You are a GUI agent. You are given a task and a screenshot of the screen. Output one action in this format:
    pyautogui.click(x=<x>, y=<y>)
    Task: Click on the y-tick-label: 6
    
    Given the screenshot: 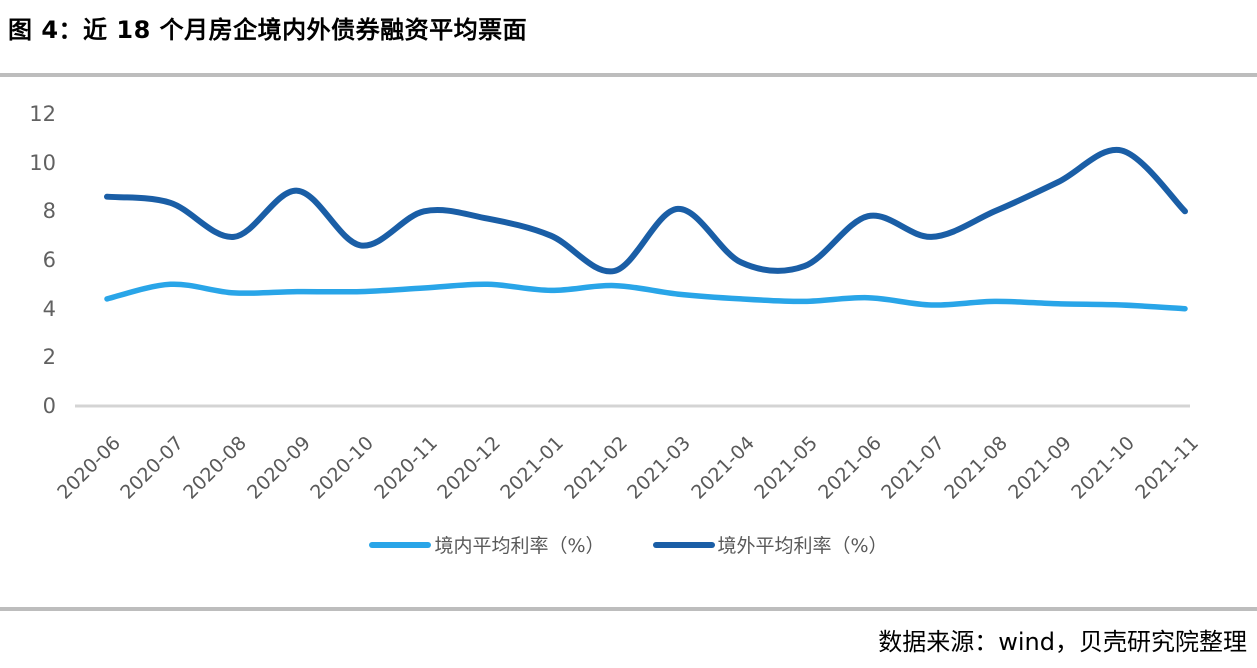 What is the action you would take?
    pyautogui.click(x=49, y=260)
    